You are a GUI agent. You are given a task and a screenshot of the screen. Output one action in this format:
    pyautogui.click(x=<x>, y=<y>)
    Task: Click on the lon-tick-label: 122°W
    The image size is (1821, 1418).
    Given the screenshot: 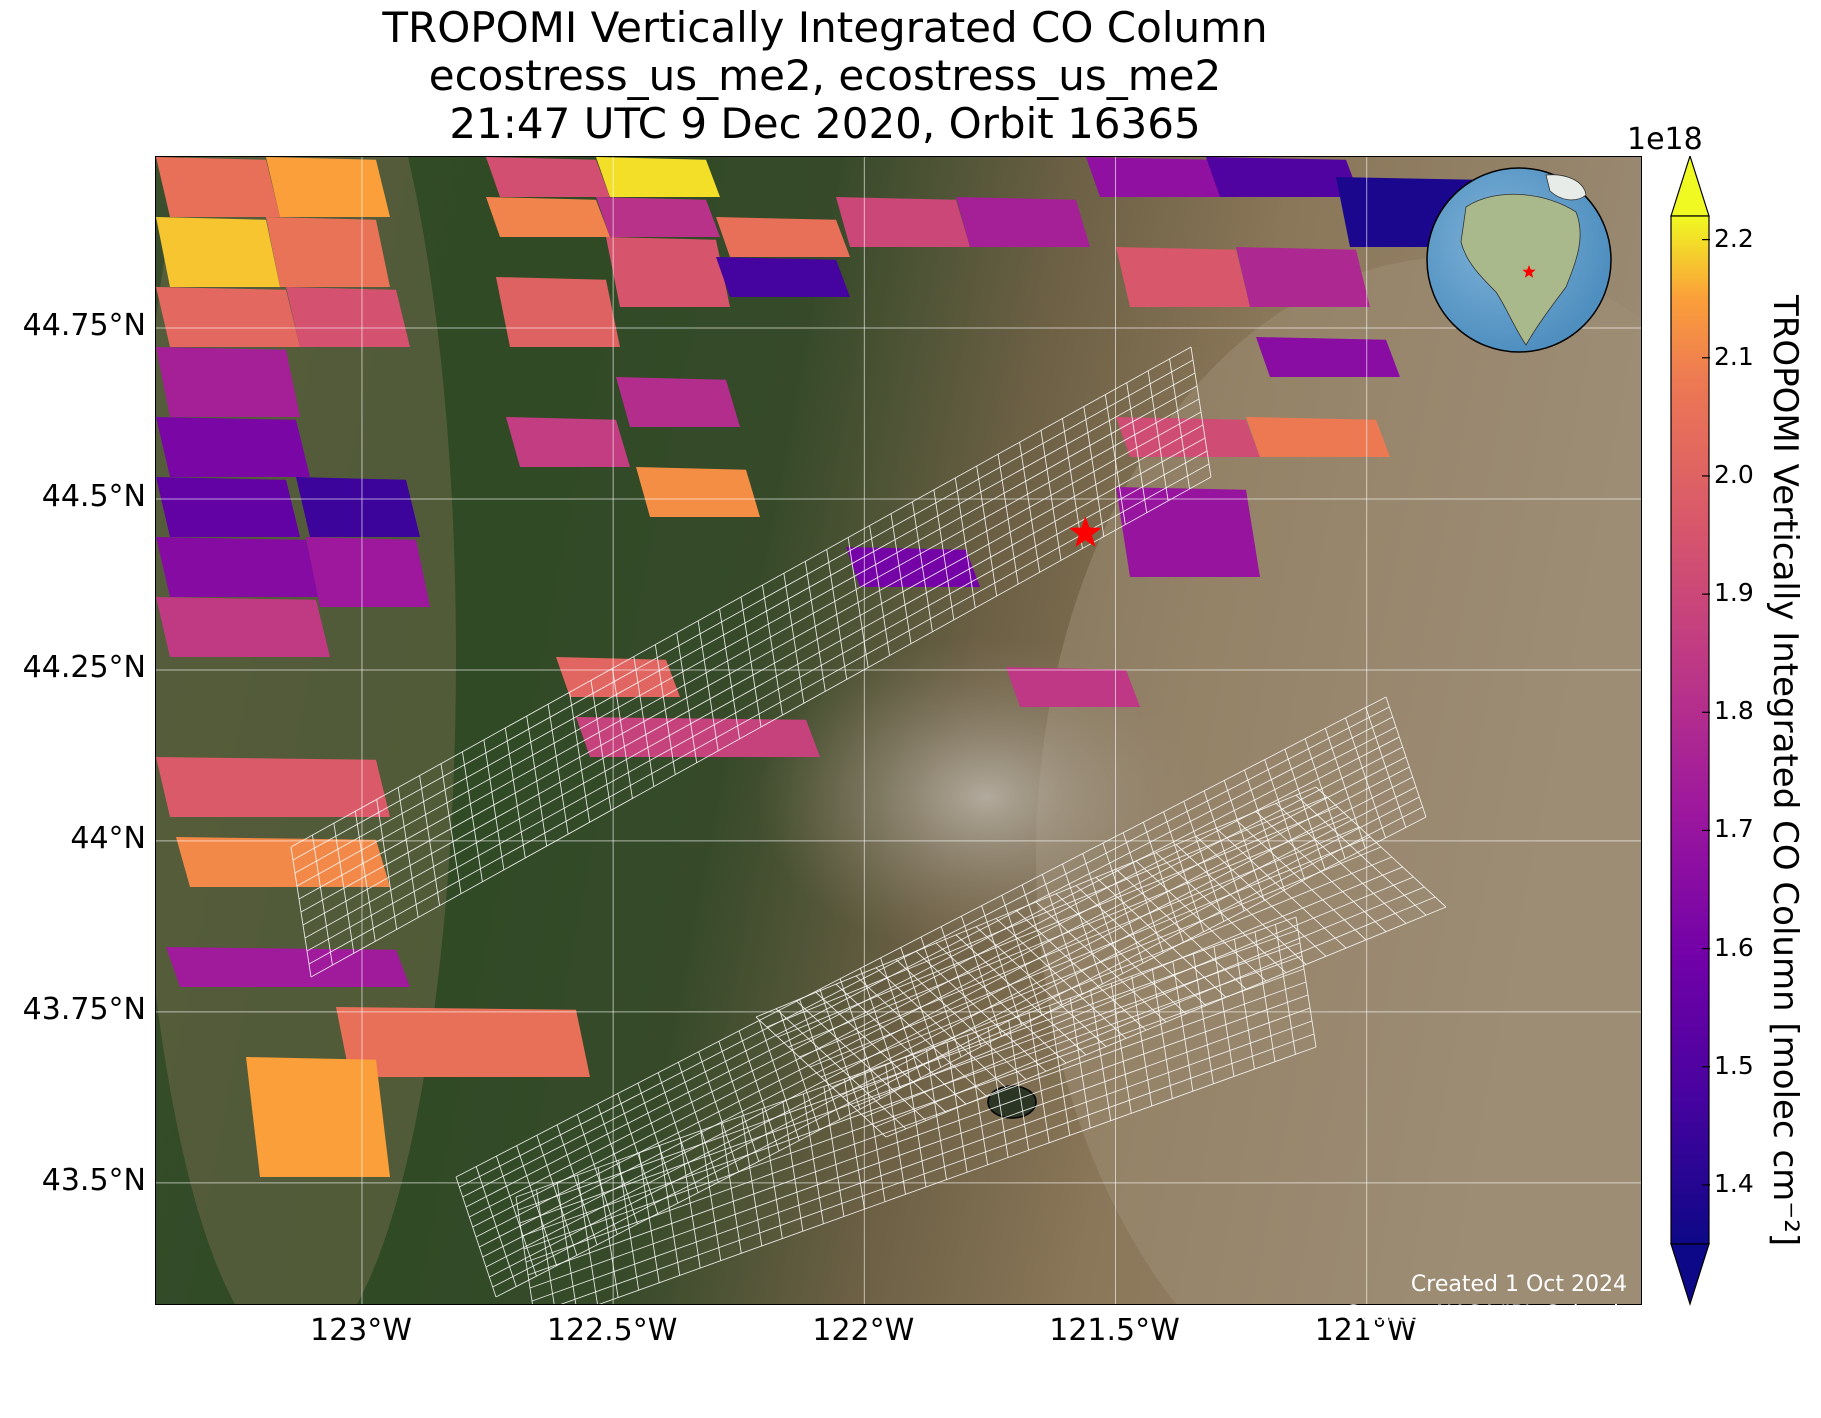 What is the action you would take?
    pyautogui.click(x=863, y=1330)
    